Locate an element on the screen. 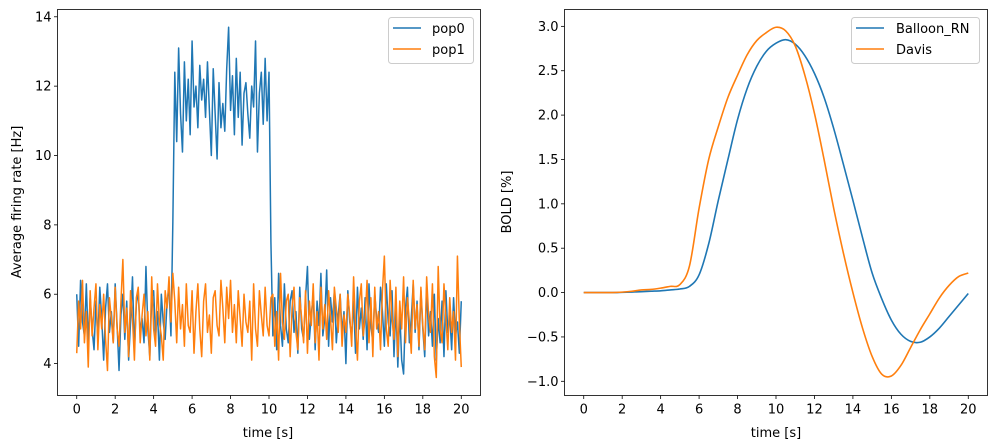  legend-label-balloon-rn: Balloon_RN is located at coordinates (933, 29).